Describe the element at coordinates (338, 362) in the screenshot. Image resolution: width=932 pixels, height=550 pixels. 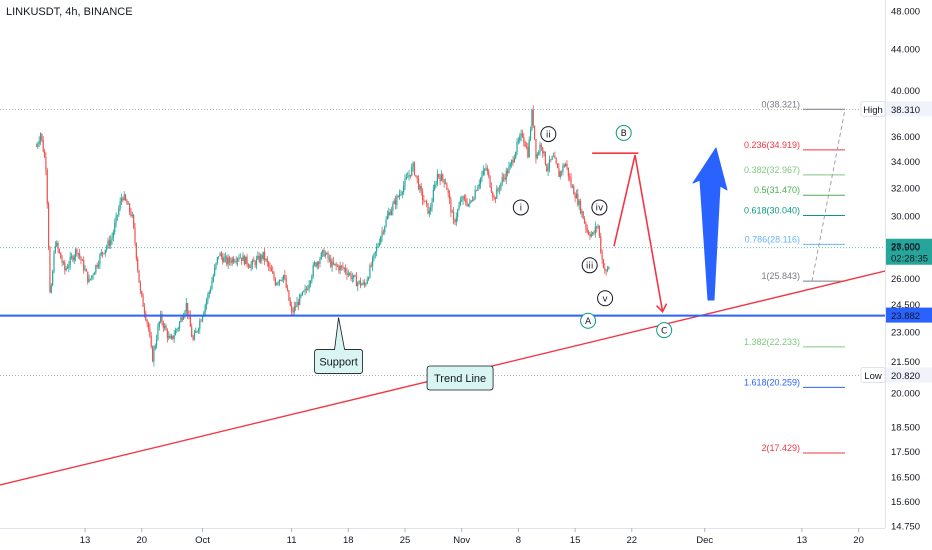
I see `callout-label: Support` at that location.